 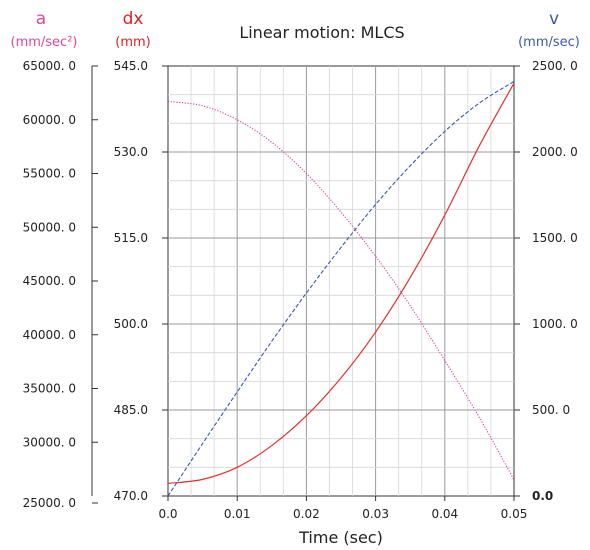 I want to click on a-tick-label: 40000. 0, so click(x=49, y=335).